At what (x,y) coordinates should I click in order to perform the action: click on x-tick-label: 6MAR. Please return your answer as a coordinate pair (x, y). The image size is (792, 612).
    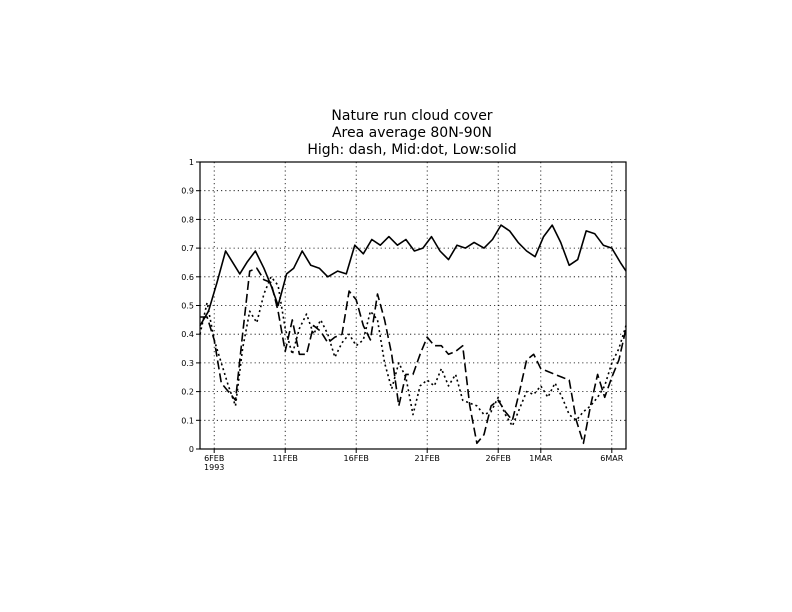
    Looking at the image, I should click on (611, 458).